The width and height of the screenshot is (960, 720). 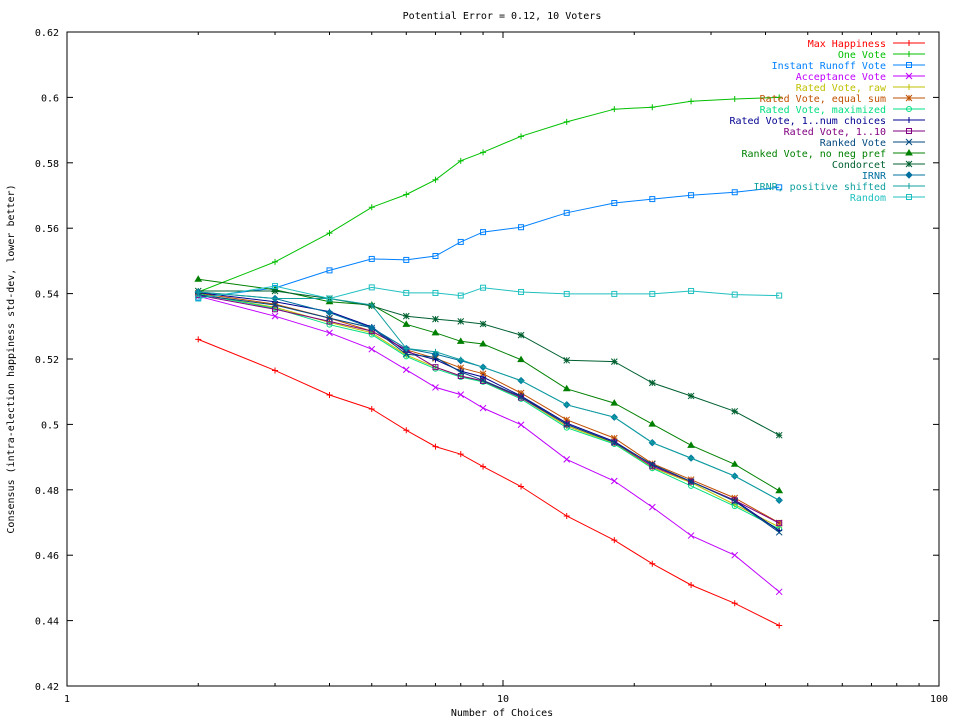 What do you see at coordinates (47, 164) in the screenshot?
I see `y-tick-label: 0.58` at bounding box center [47, 164].